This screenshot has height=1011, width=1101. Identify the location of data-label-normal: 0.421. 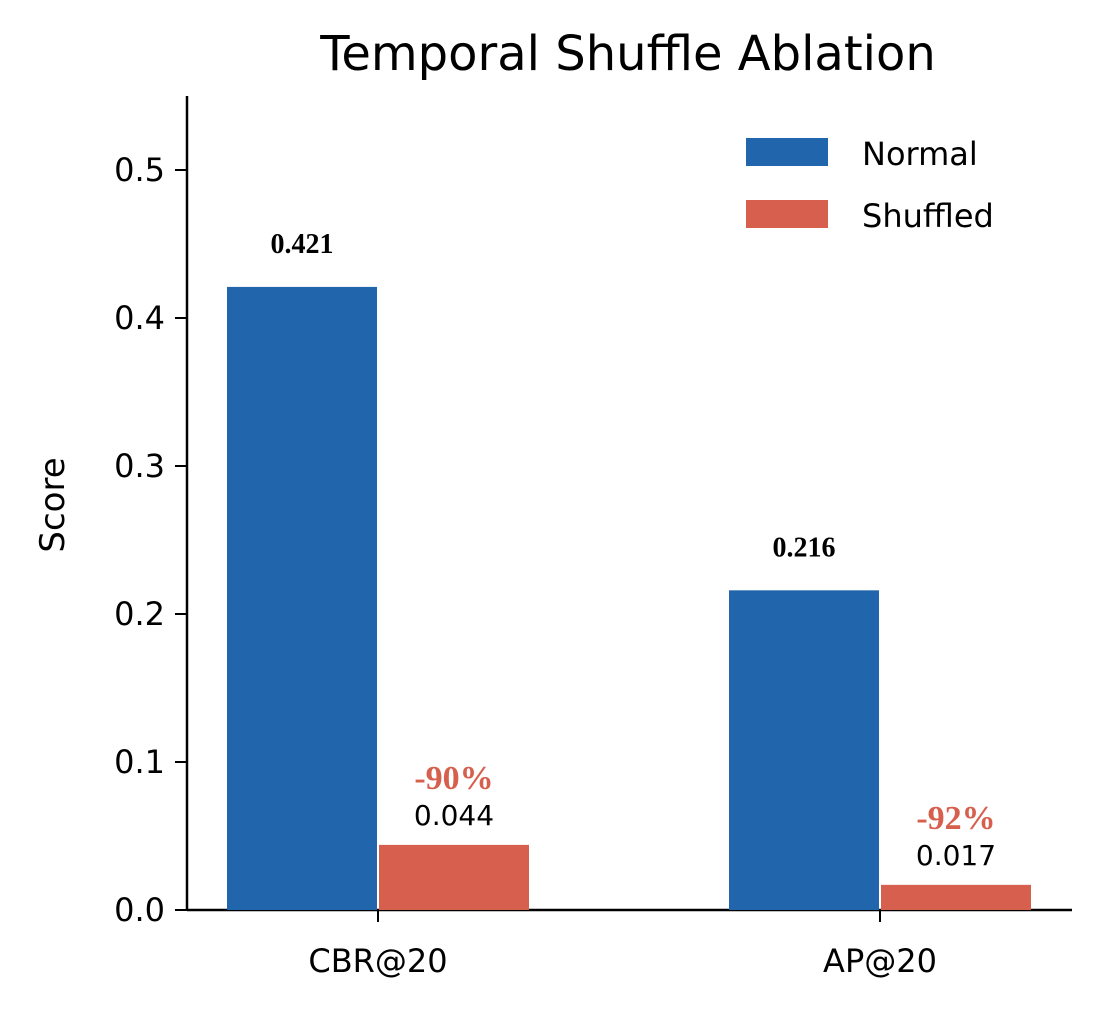
(302, 244).